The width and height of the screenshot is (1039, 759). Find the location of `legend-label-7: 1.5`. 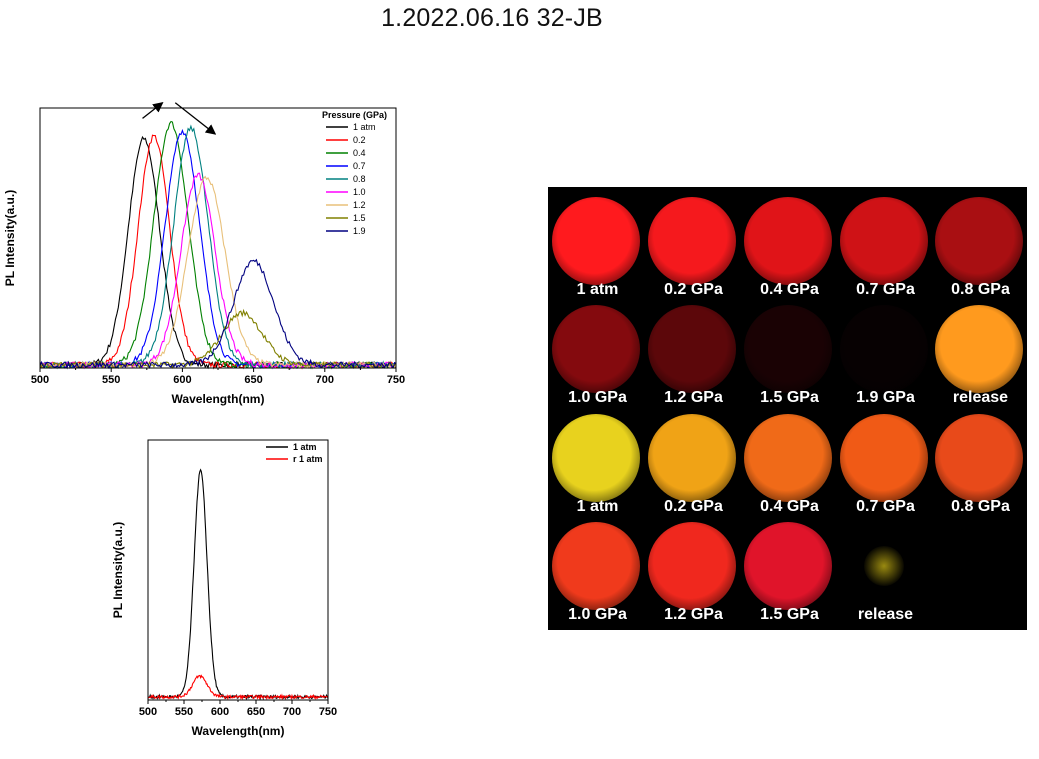

legend-label-7: 1.5 is located at coordinates (359, 218).